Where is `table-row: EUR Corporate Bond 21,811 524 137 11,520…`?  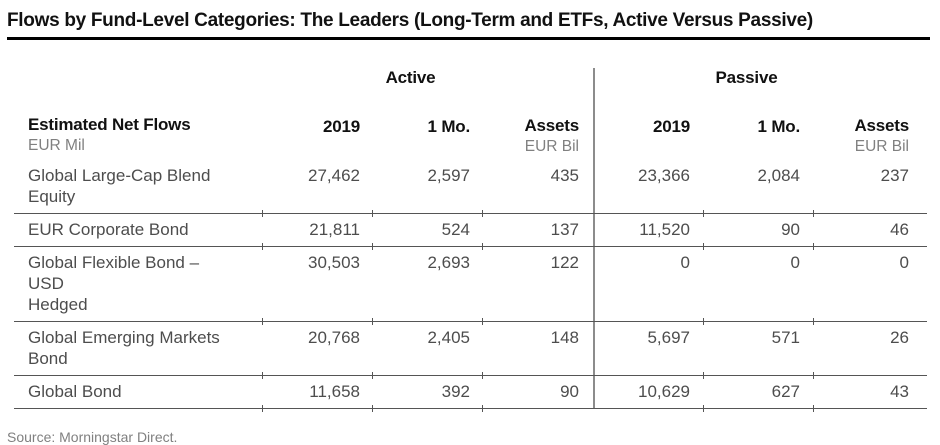
table-row: EUR Corporate Bond 21,811 524 137 11,520… is located at coordinates (470, 228).